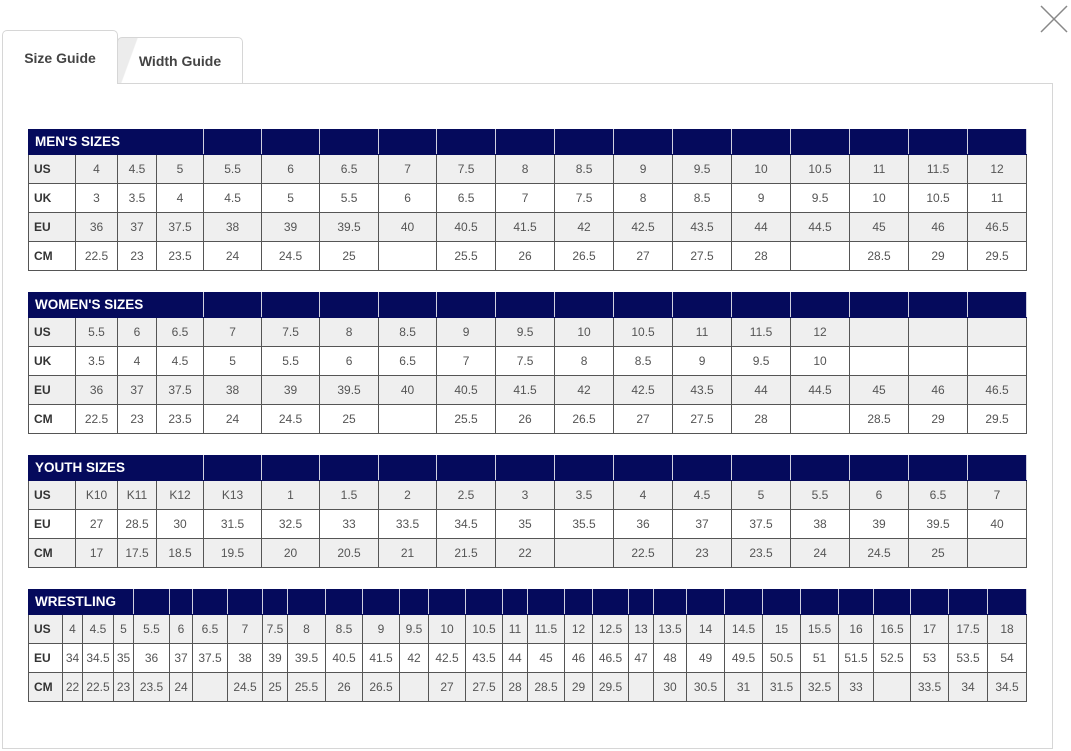 This screenshot has height=751, width=1071. What do you see at coordinates (643, 553) in the screenshot?
I see `size-cell: 22.5` at bounding box center [643, 553].